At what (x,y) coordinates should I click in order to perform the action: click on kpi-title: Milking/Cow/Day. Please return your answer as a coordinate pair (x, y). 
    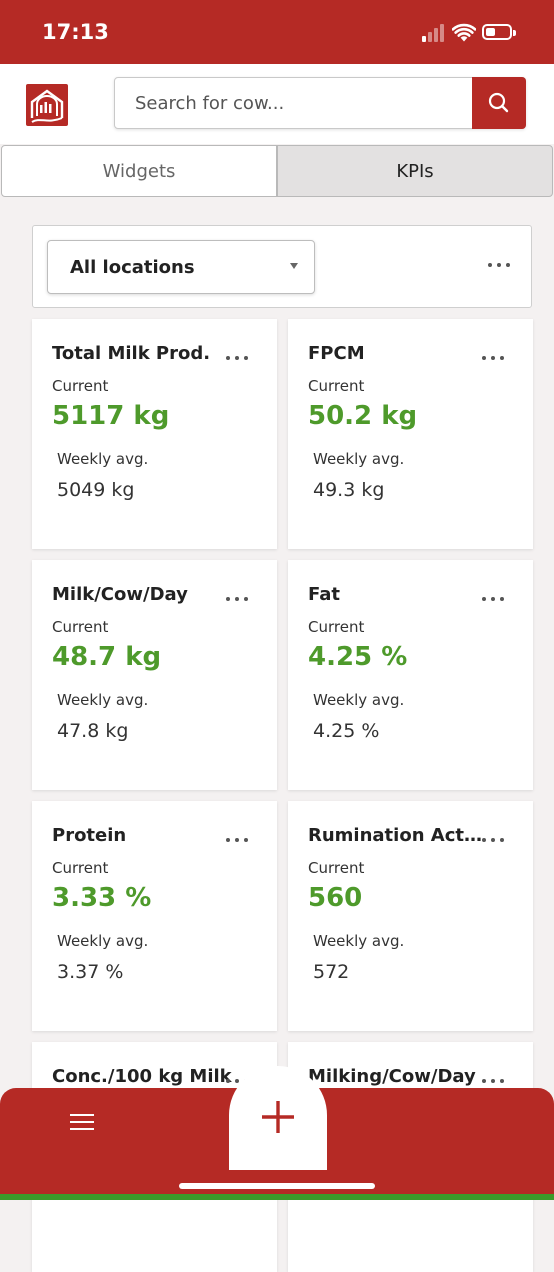
    Looking at the image, I should click on (392, 1076).